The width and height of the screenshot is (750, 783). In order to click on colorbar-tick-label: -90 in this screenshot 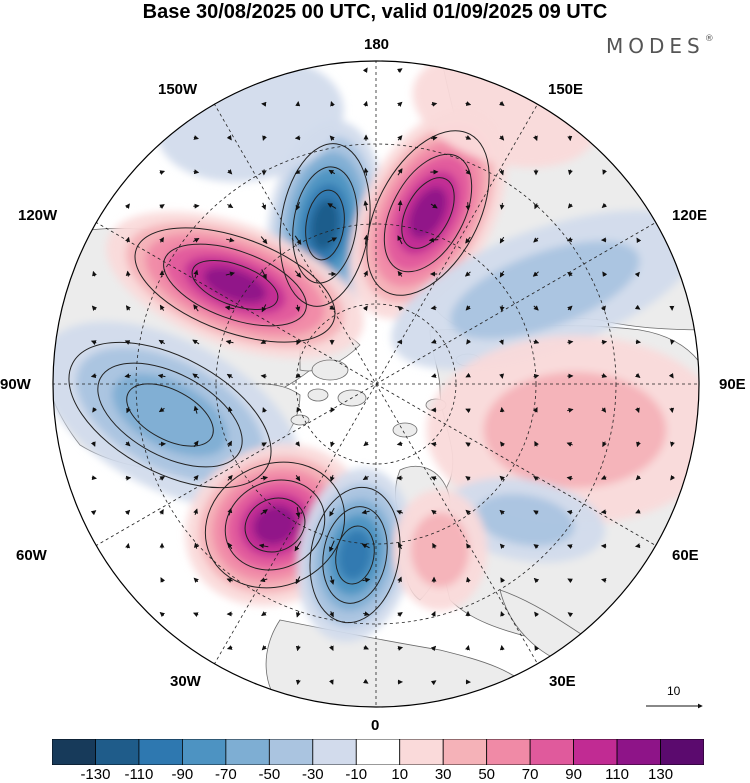, I will do `click(182, 774)`.